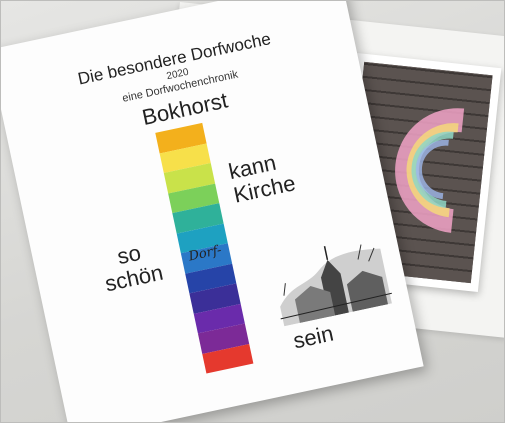 This screenshot has width=505, height=423. What do you see at coordinates (285, 173) in the screenshot?
I see `right-text: kann Kirche` at bounding box center [285, 173].